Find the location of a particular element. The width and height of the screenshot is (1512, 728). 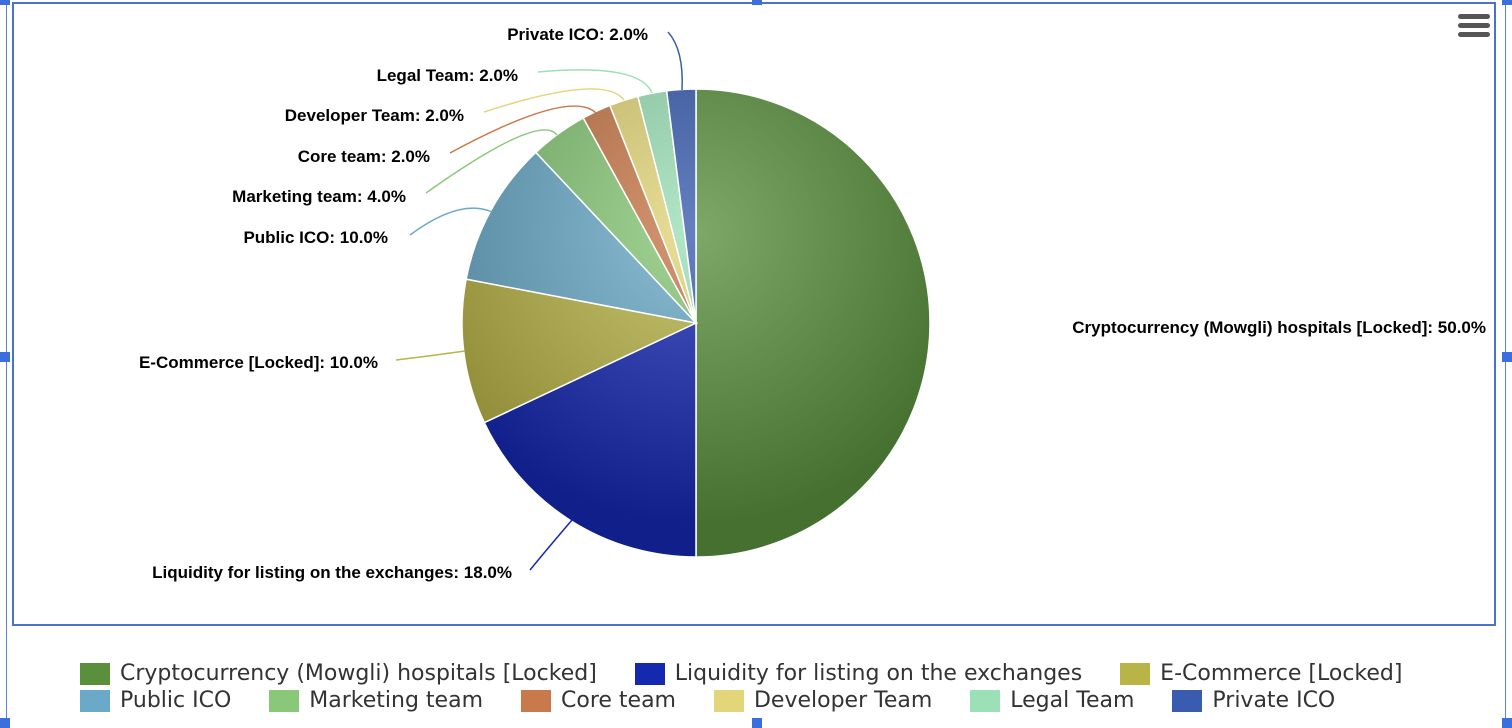

legend-item-ecommerce: E-Commerce [Locked] is located at coordinates (1261, 673).